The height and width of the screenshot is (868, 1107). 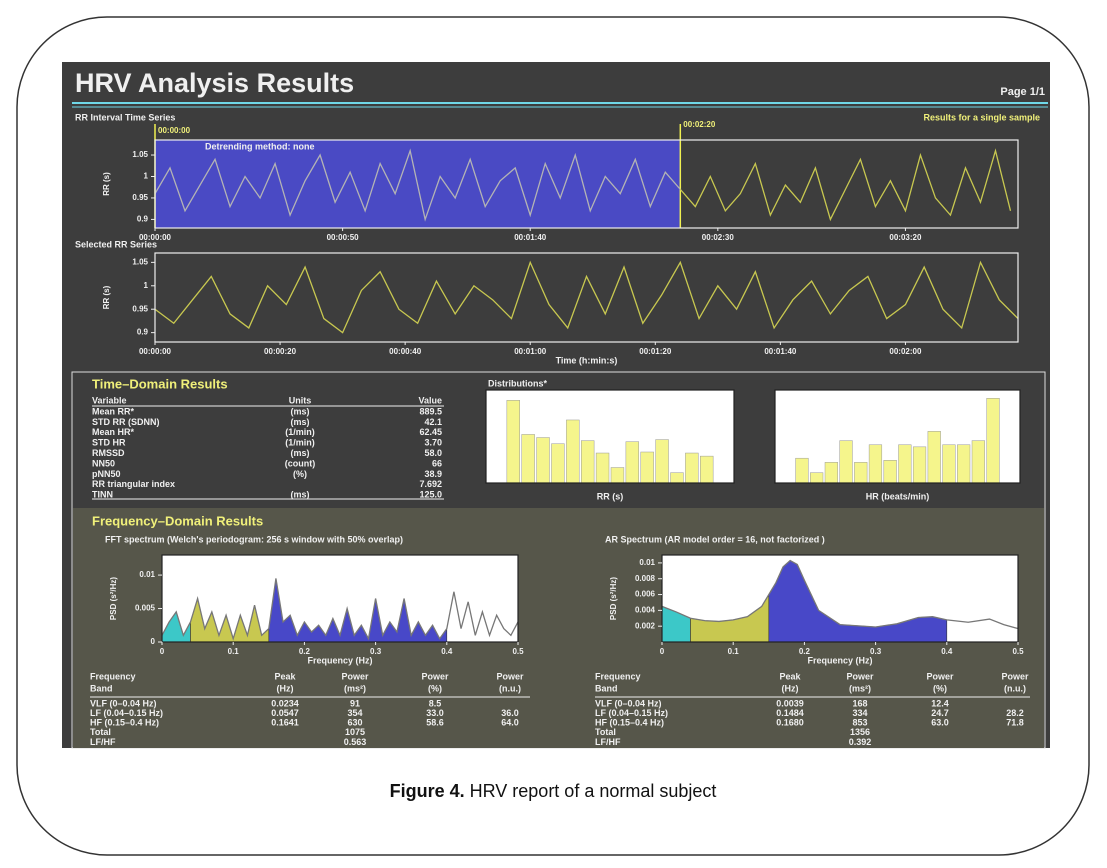 I want to click on table-cell: (%), so click(x=300, y=474).